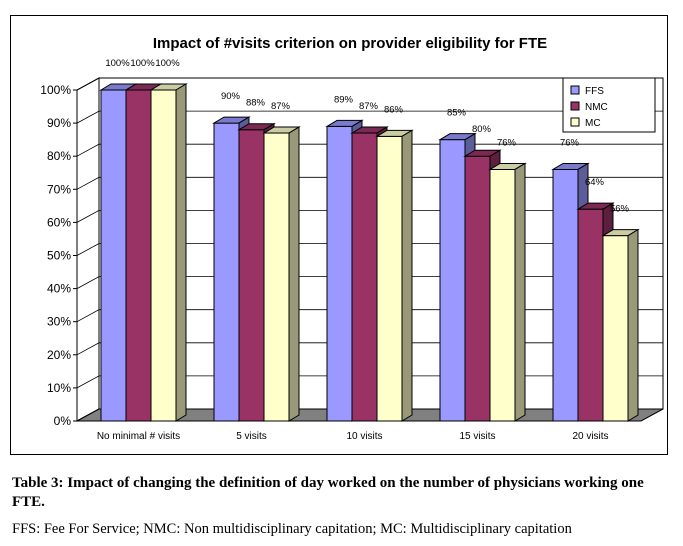  Describe the element at coordinates (609, 105) in the screenshot. I see `legend: FFS NMC MC` at that location.